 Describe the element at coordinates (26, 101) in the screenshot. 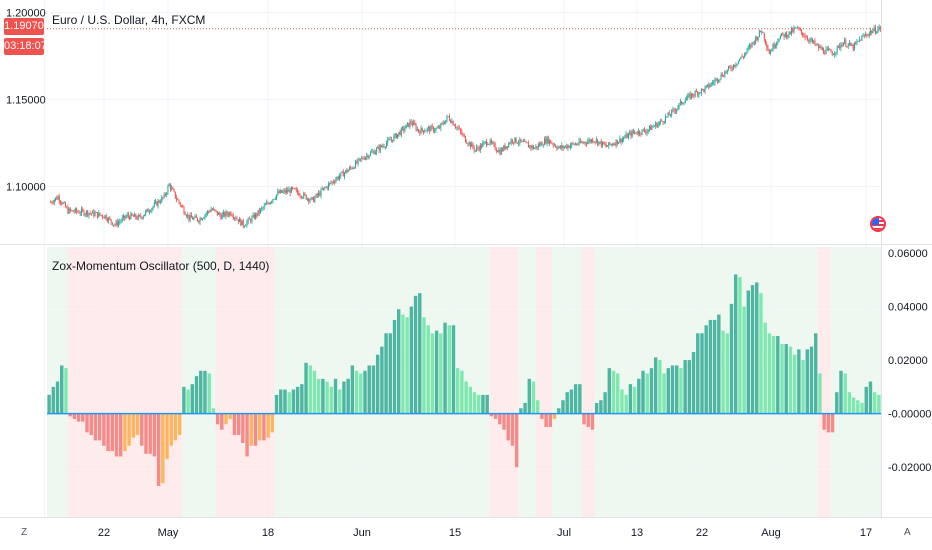

I see `price-tick-label: 1.15000` at that location.